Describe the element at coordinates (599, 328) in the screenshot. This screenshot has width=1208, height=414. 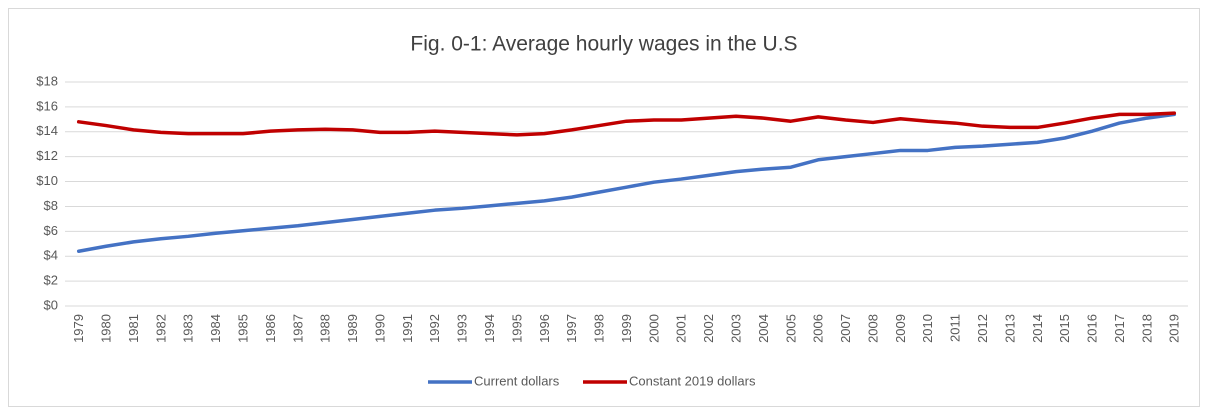
I see `x-tick-label: 1998` at that location.